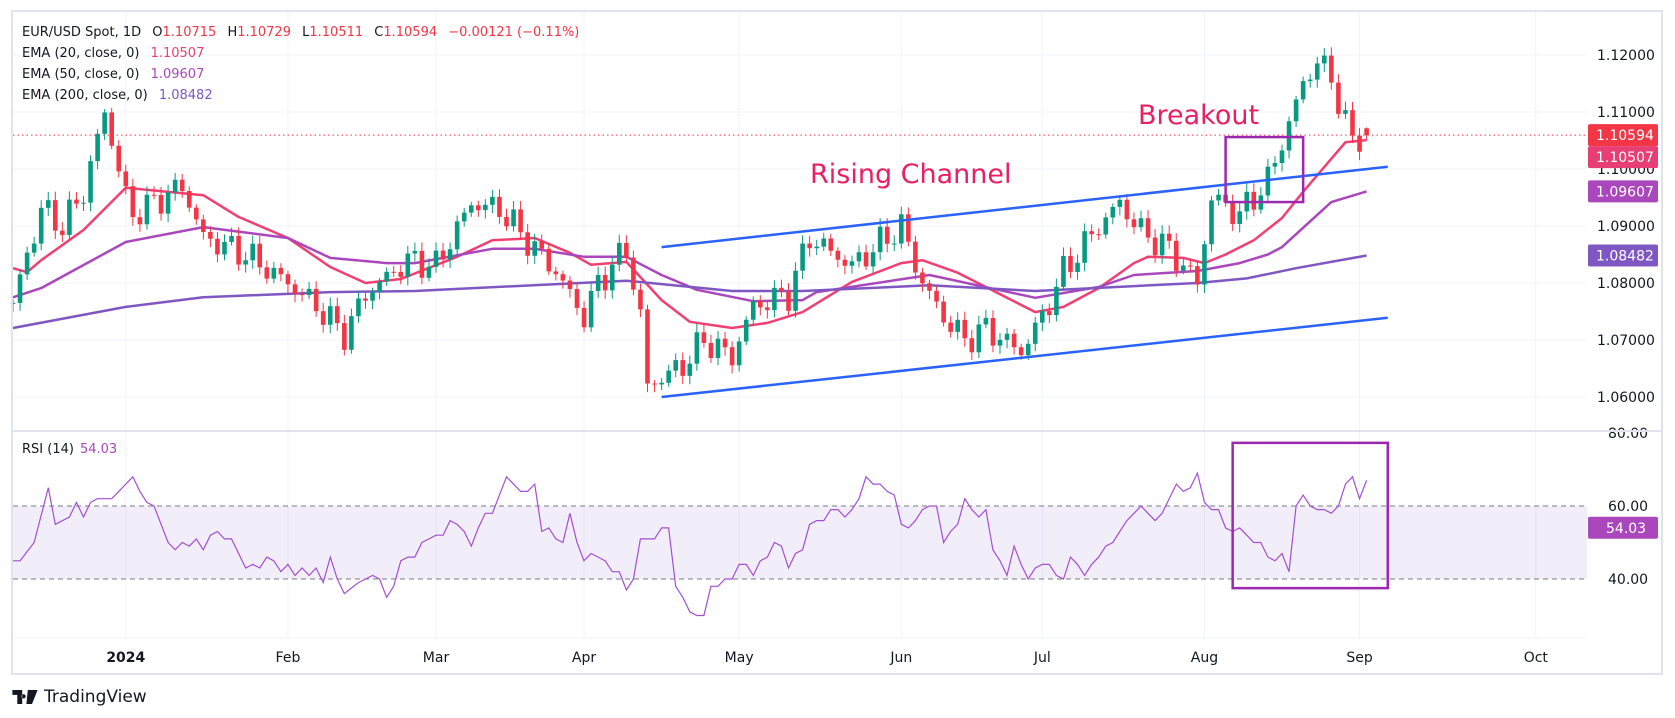 This screenshot has height=718, width=1675. Describe the element at coordinates (98, 449) in the screenshot. I see `rsi-value: 54.03` at that location.